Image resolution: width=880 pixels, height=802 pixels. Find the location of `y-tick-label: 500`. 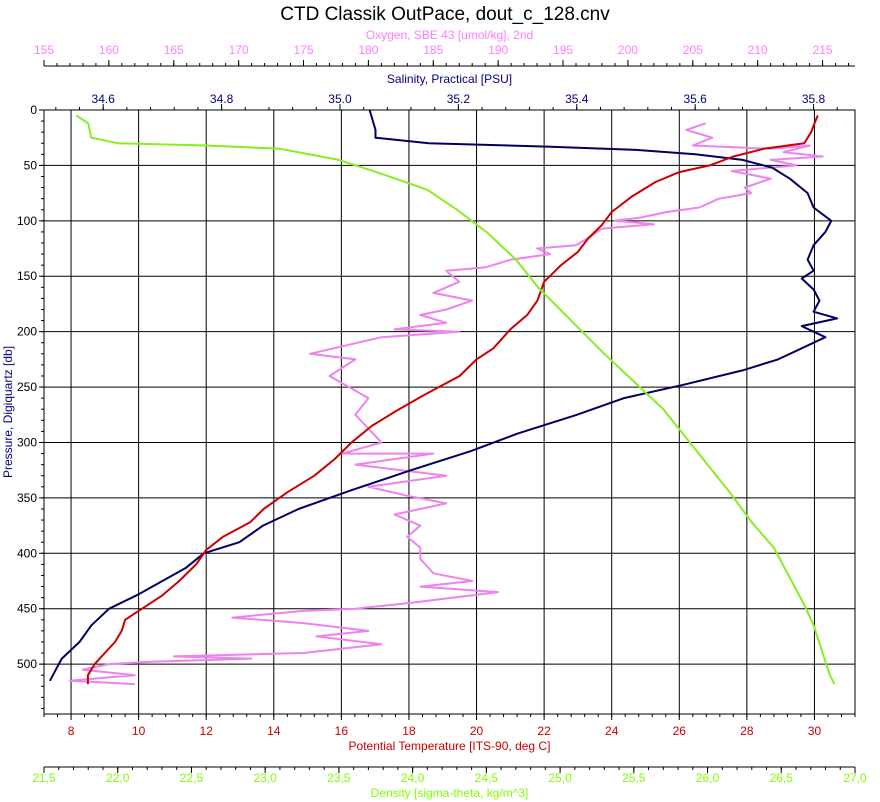

y-tick-label: 500 is located at coordinates (27, 664).